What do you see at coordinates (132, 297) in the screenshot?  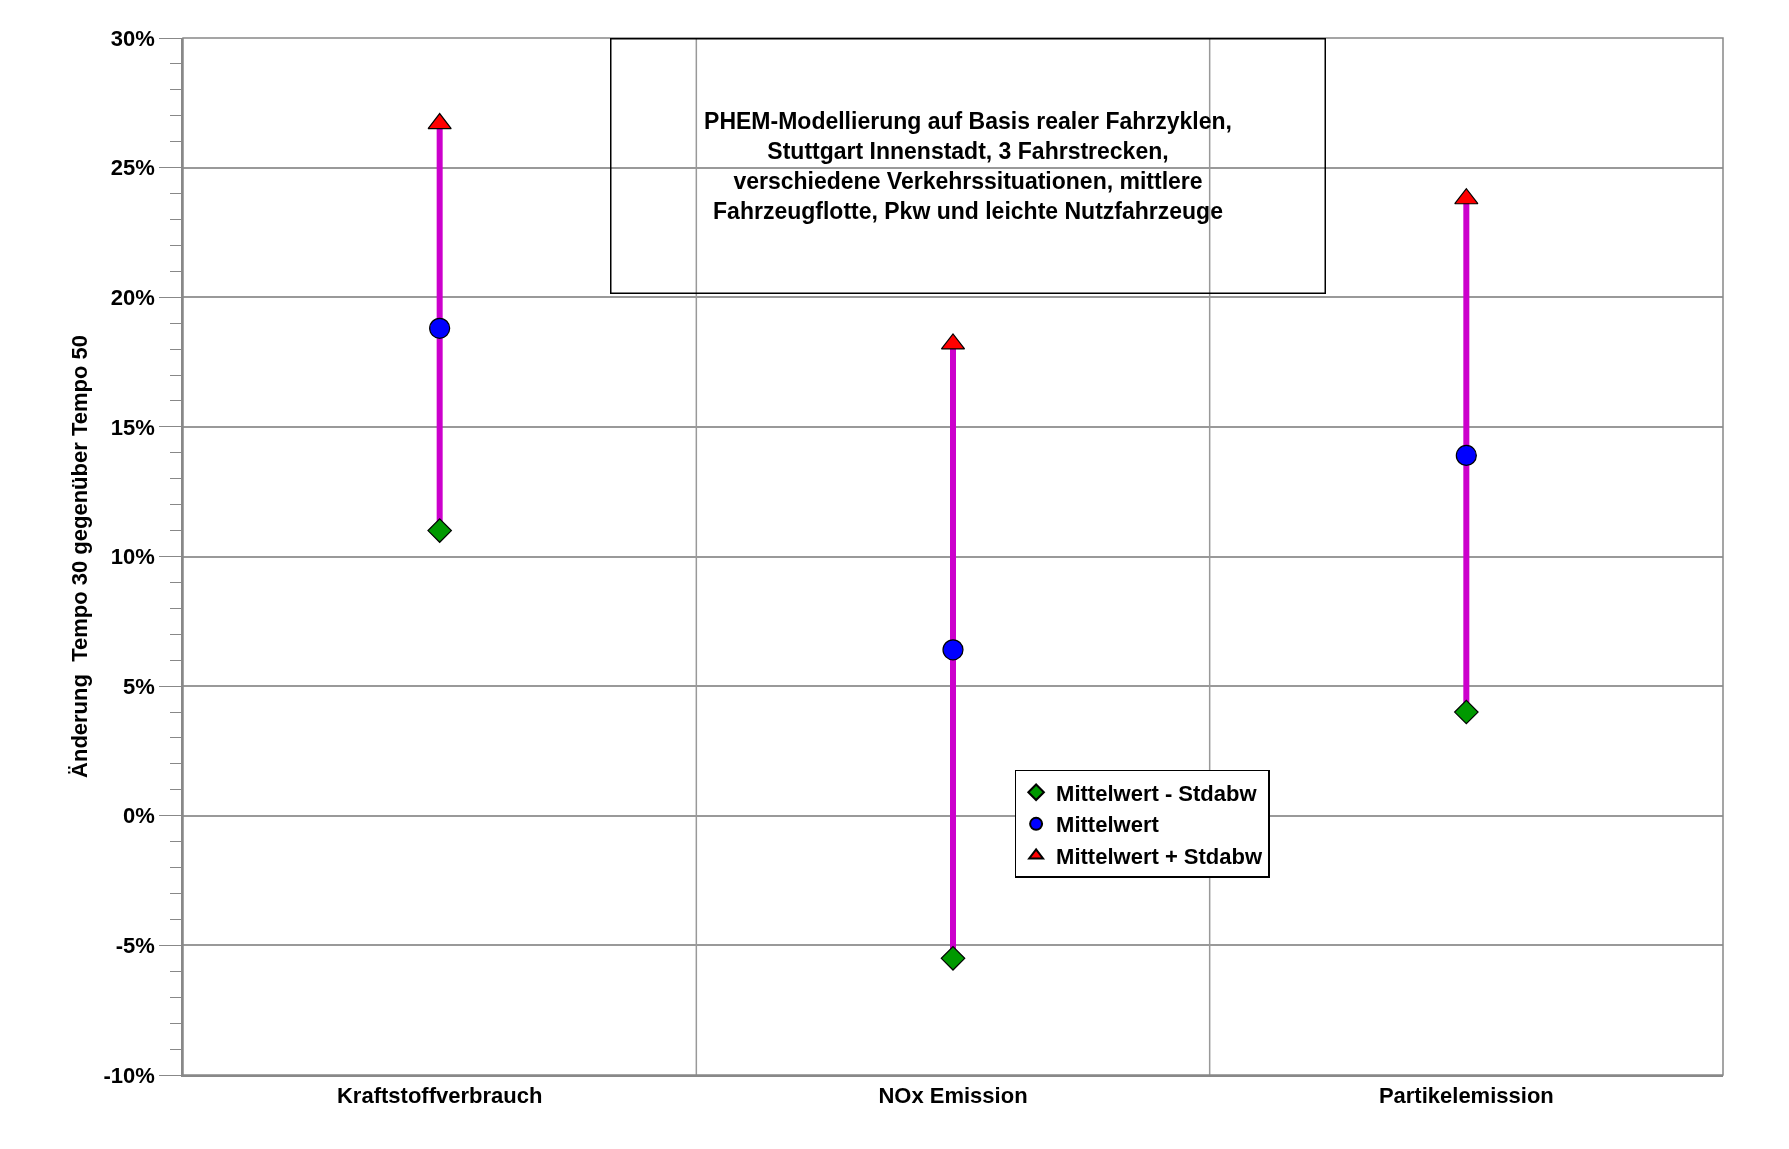 I see `y-tick-label: 20%` at bounding box center [132, 297].